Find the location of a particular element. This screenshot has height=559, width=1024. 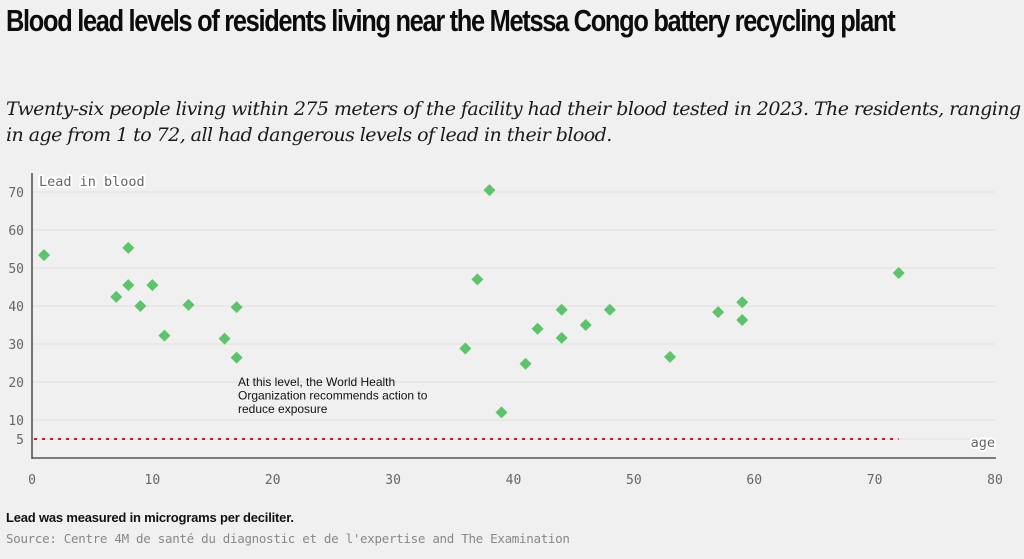

y-tick-label: 40 is located at coordinates (16, 307).